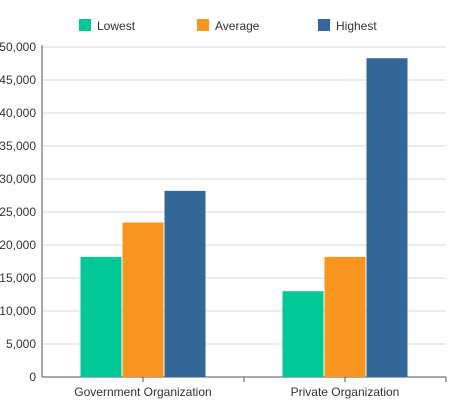 The width and height of the screenshot is (474, 404). I want to click on y-tick-label: 5,000, so click(21, 344).